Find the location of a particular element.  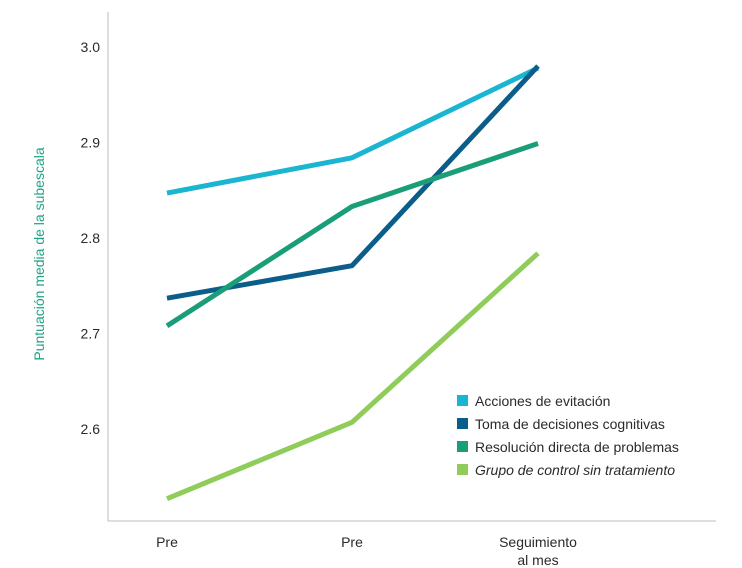

y-tick-label: 2.8 is located at coordinates (91, 238).